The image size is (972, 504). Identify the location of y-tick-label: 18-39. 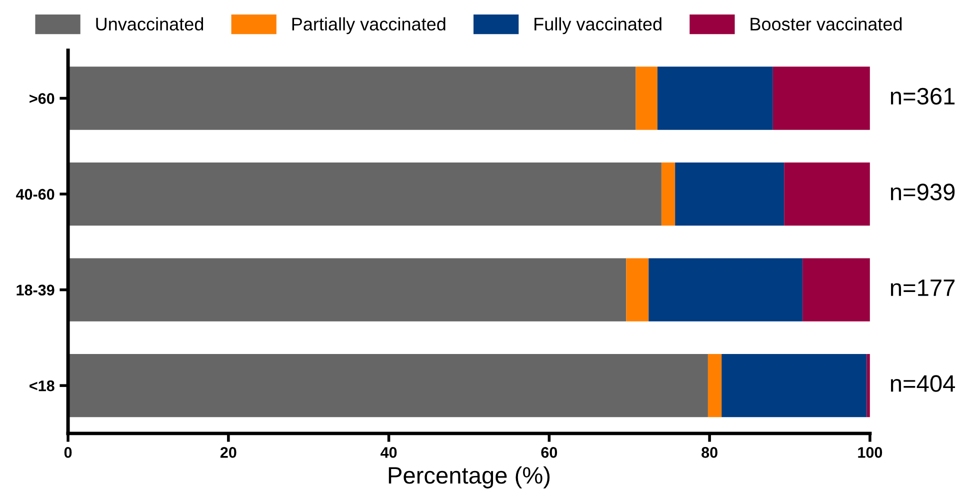
(35, 290).